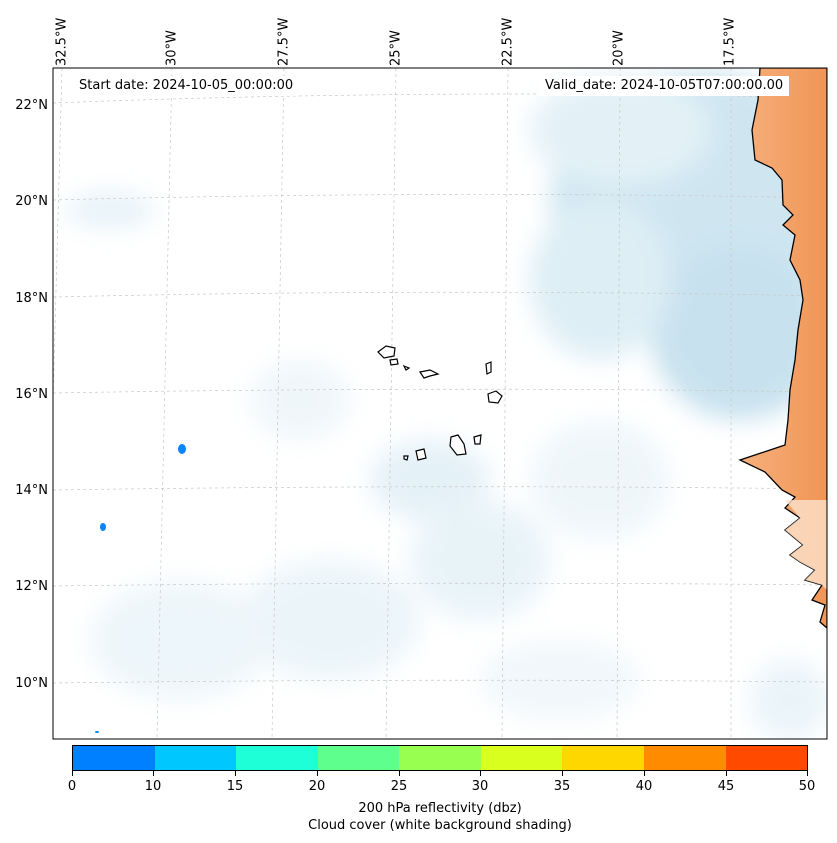 The image size is (837, 843). I want to click on coastal-plain, so click(806, 545).